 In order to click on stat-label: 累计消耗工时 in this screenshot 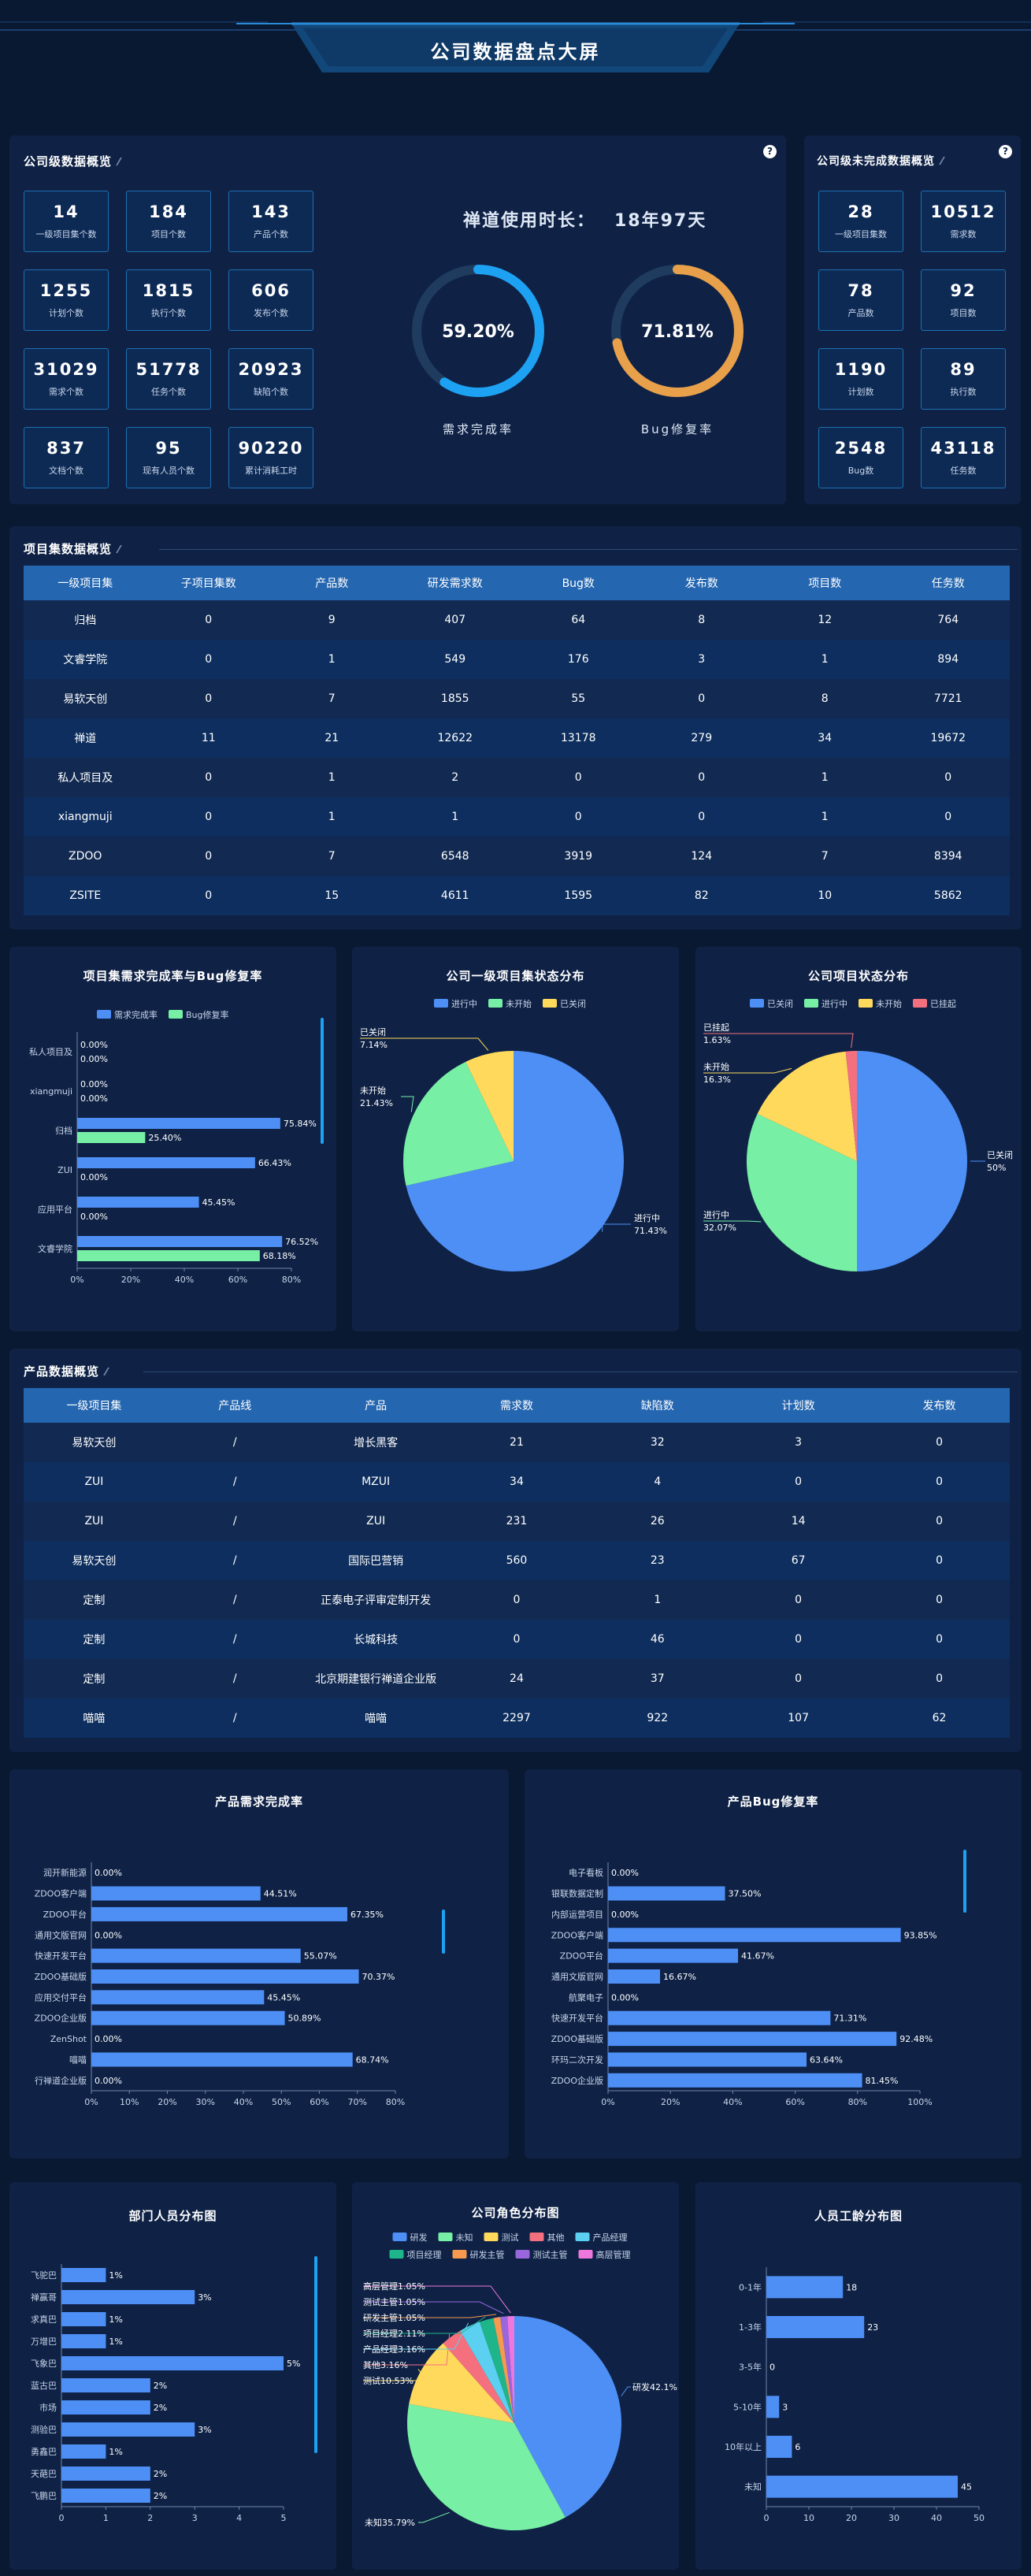, I will do `click(271, 471)`.